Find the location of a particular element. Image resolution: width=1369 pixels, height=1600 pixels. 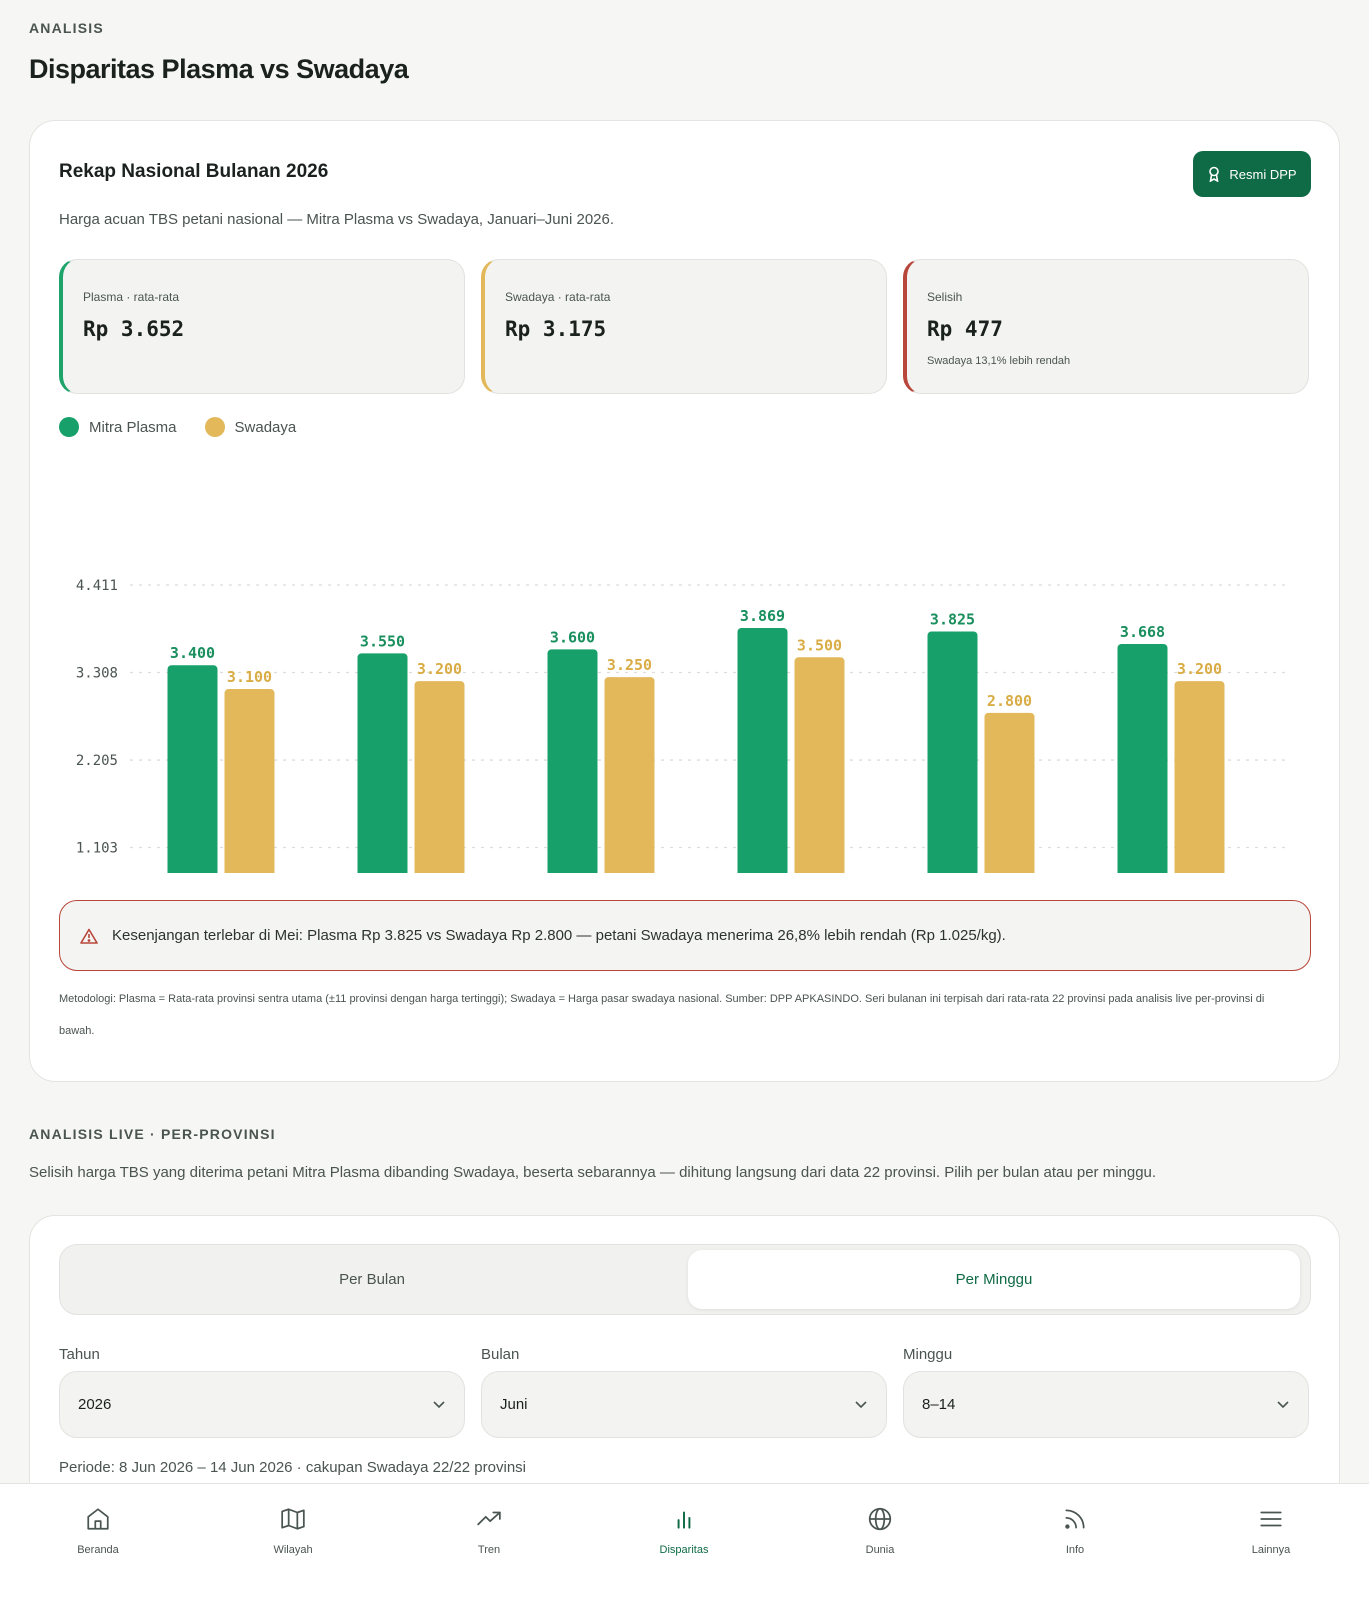

nav-item-wilayah: Wilayah is located at coordinates (293, 1531).